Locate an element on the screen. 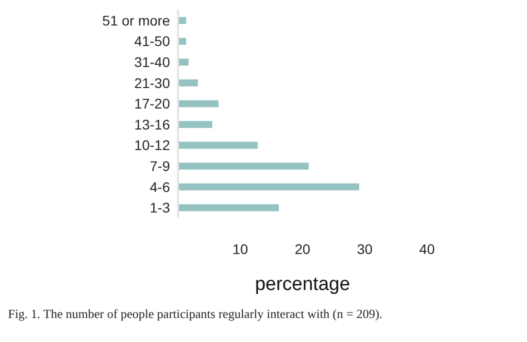 The width and height of the screenshot is (527, 342). y-tick-label: 41-50 is located at coordinates (152, 41).